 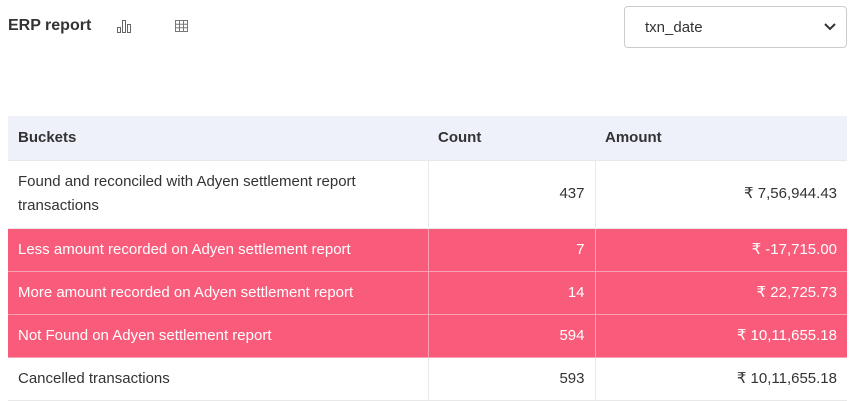 What do you see at coordinates (720, 249) in the screenshot?
I see `amount-cell: ₹ -17,715.00` at bounding box center [720, 249].